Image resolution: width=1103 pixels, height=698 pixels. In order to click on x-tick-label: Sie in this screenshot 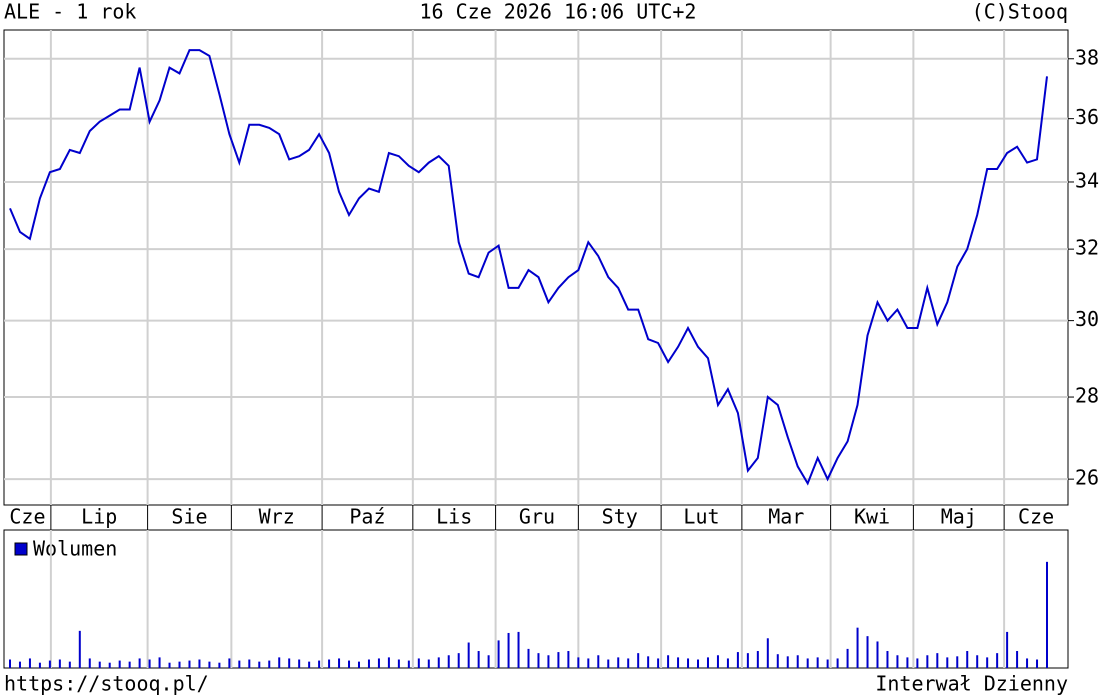, I will do `click(189, 517)`.